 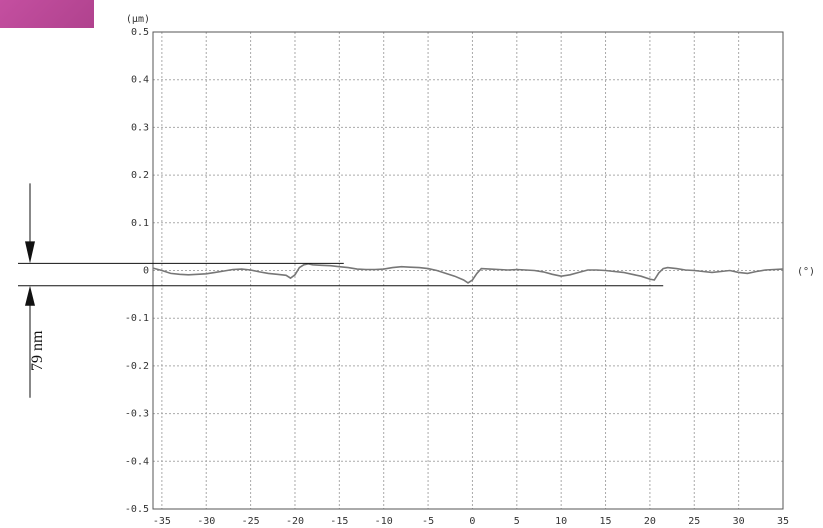 I want to click on x-axis-tick-labels: -35 -30 -25 -20 -15 -10 -5 0 5 10 15 20 25 30 35, so click(x=471, y=521).